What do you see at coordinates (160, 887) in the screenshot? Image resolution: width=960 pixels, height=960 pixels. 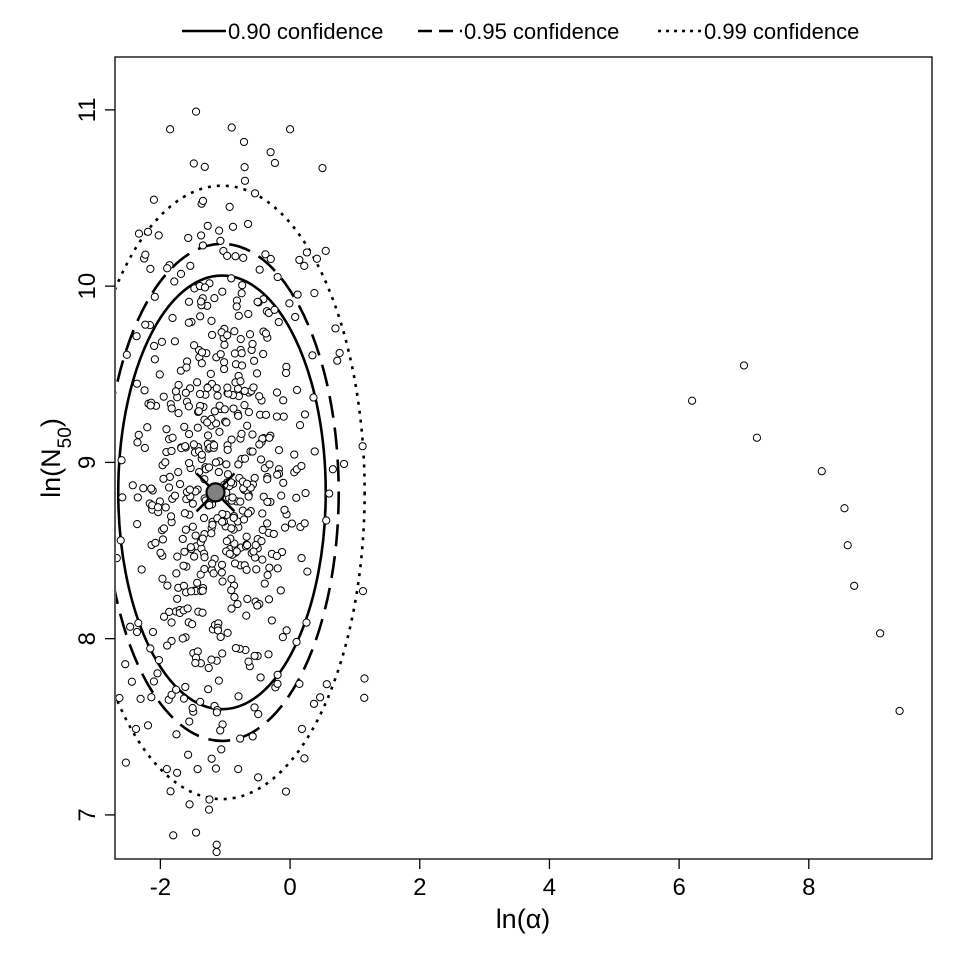 I see `x-tick-label: -2` at bounding box center [160, 887].